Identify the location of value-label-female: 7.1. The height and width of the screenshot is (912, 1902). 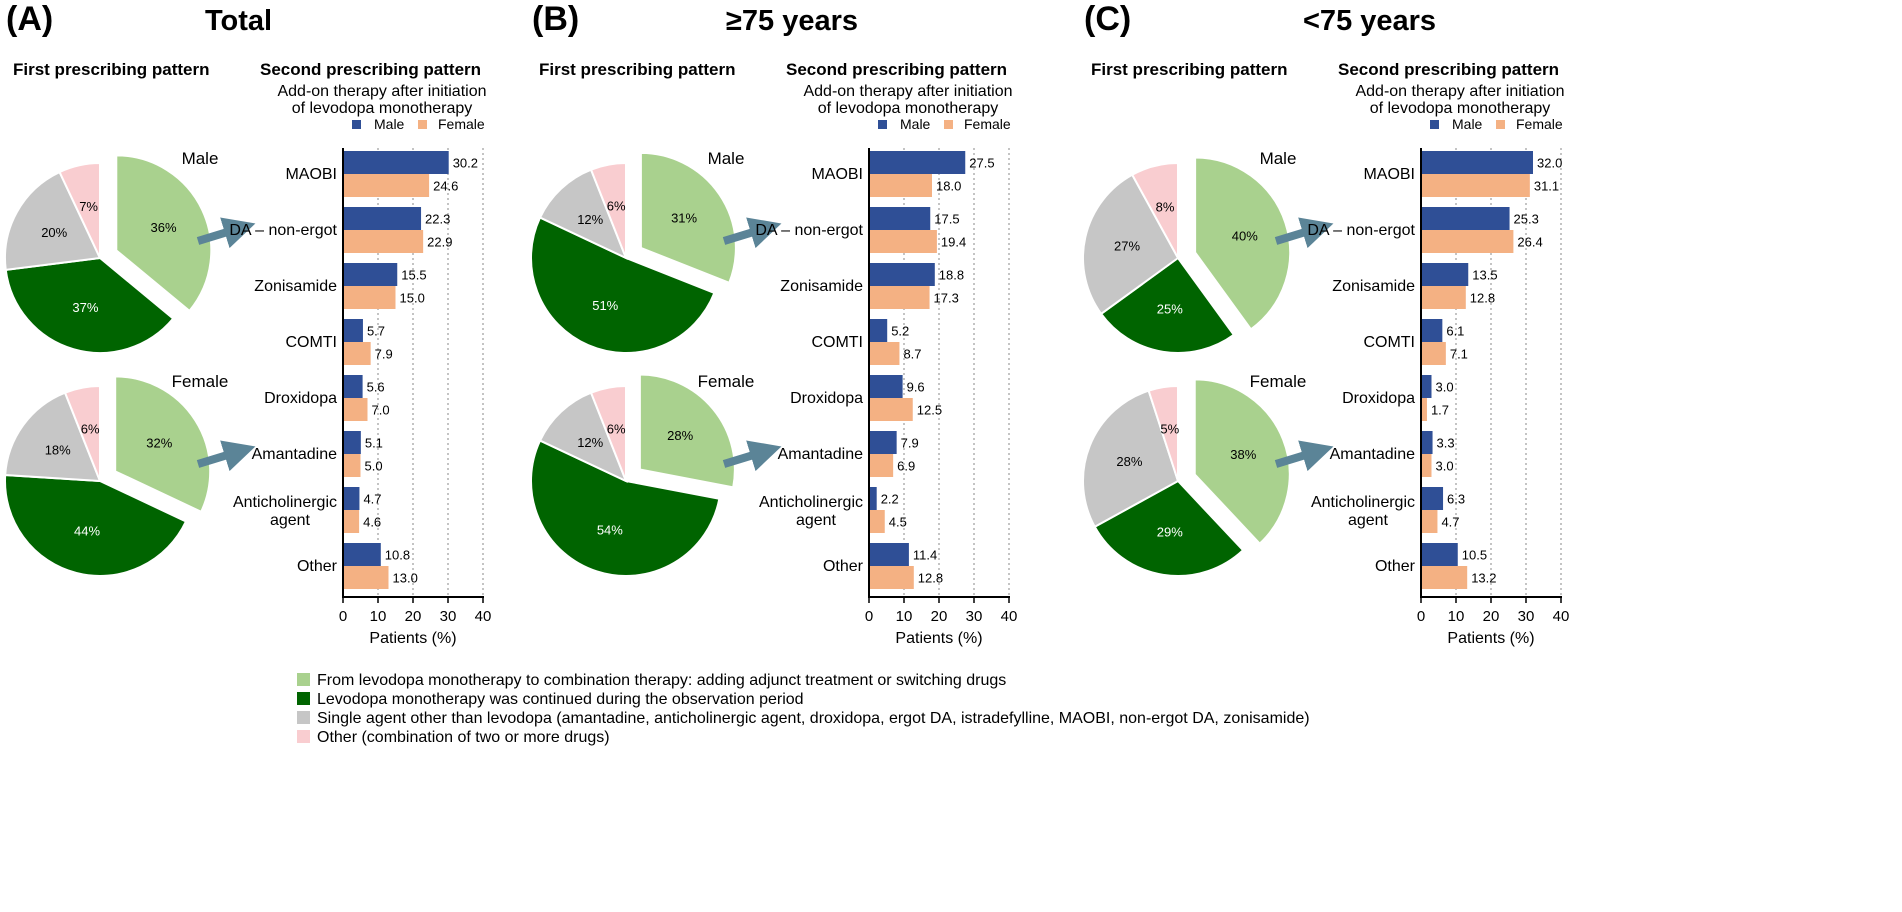
(1459, 354).